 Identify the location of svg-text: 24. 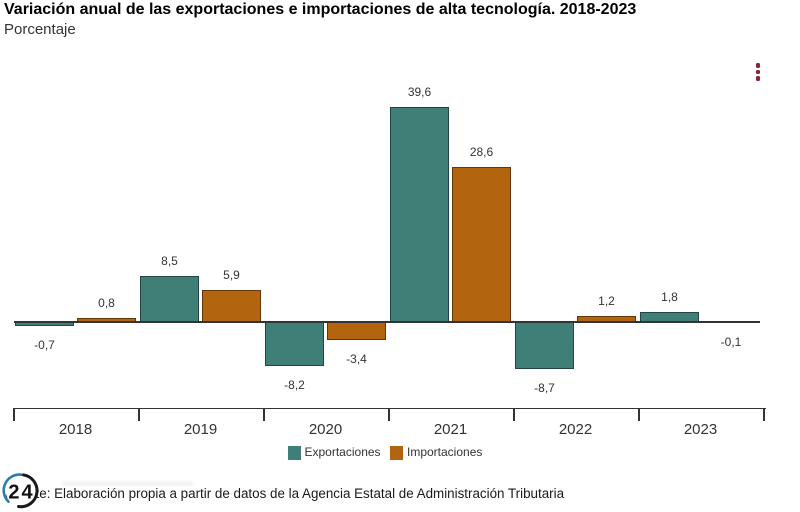
(21, 493).